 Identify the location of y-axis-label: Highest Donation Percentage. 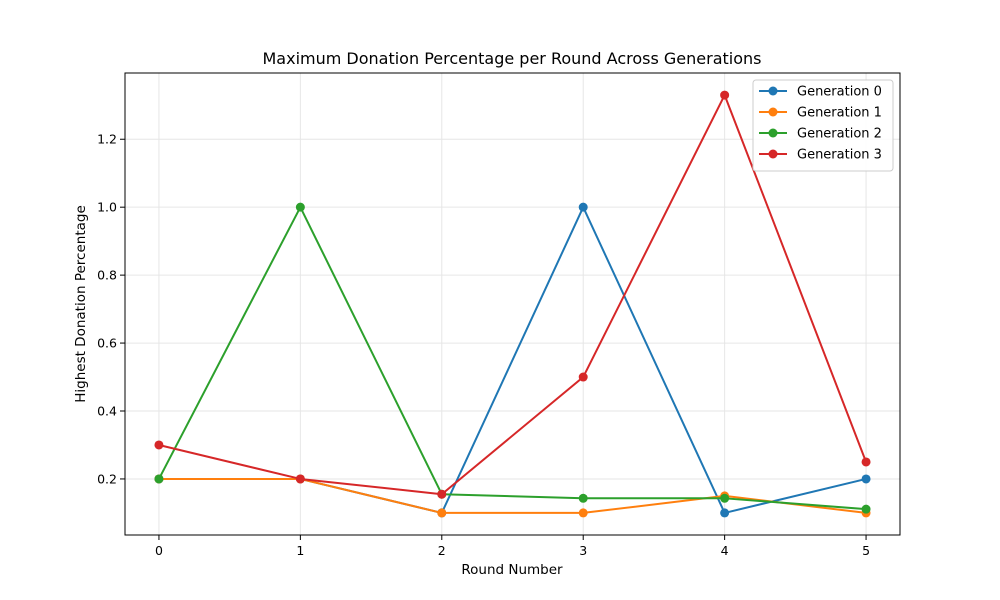
(81, 304).